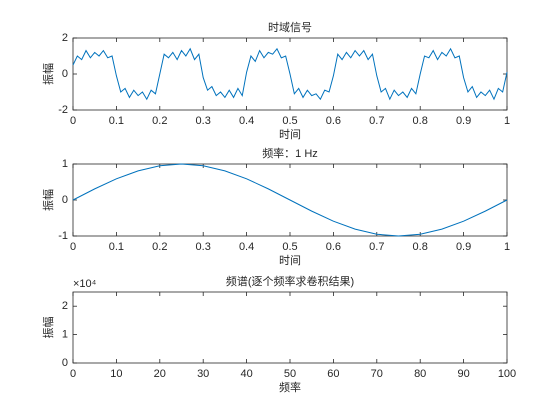 The width and height of the screenshot is (560, 420). What do you see at coordinates (333, 374) in the screenshot?
I see `x-tick-label: 60` at bounding box center [333, 374].